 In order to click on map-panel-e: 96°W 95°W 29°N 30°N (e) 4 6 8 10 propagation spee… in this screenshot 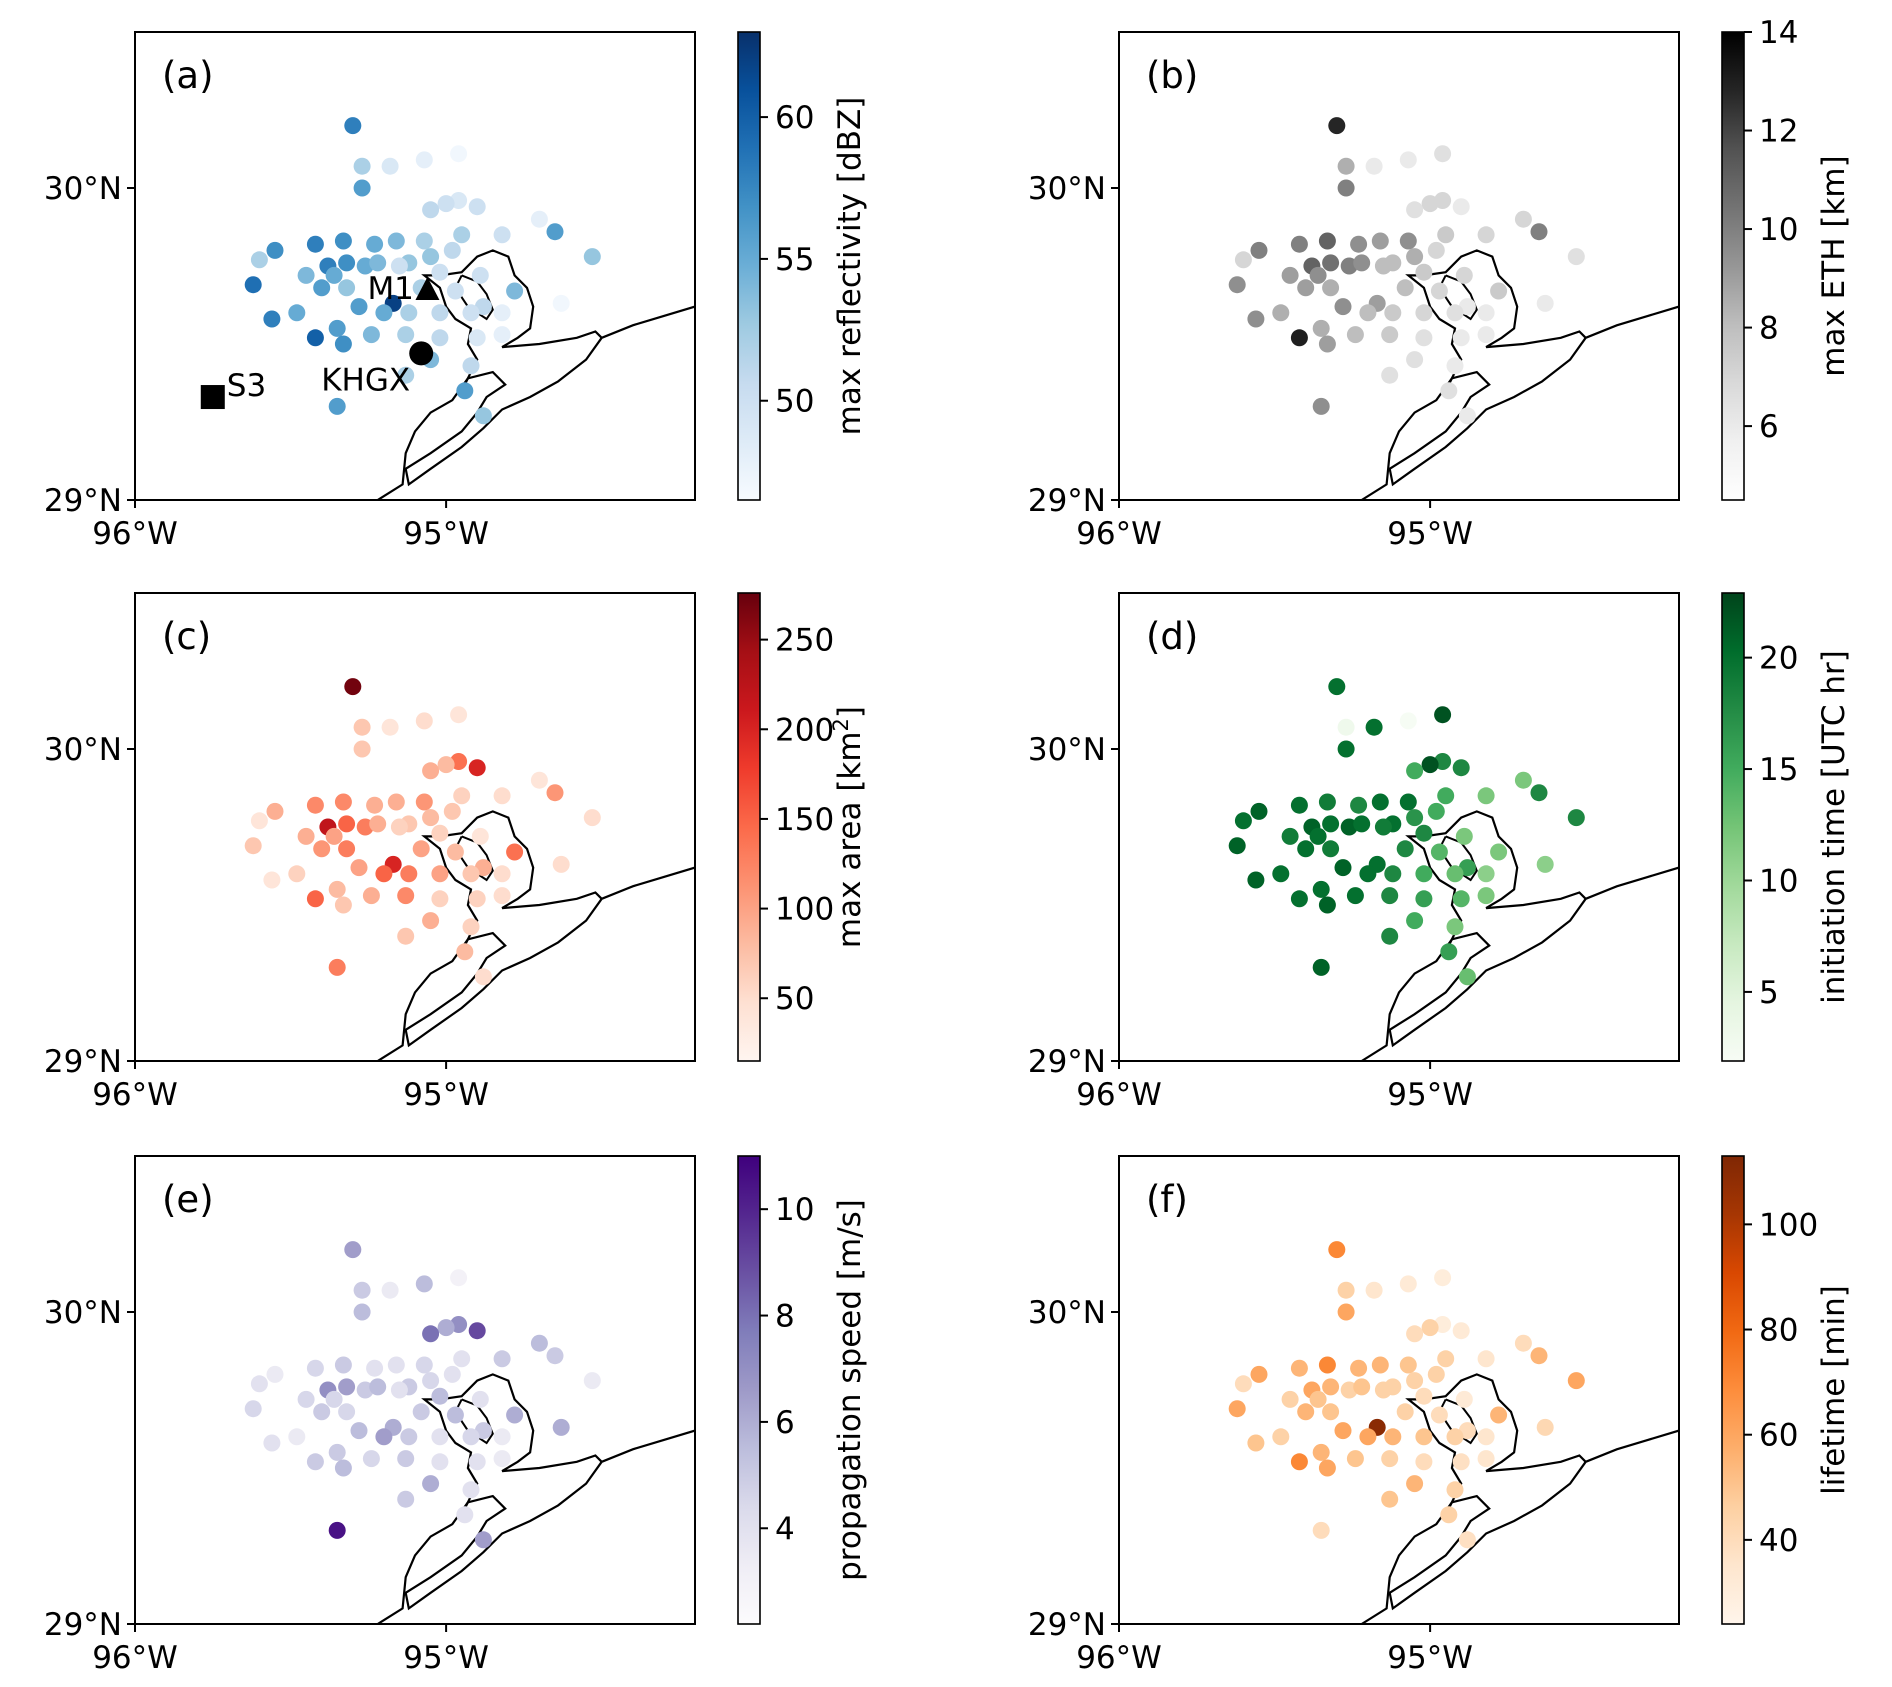, I will do `click(456, 1415)`.